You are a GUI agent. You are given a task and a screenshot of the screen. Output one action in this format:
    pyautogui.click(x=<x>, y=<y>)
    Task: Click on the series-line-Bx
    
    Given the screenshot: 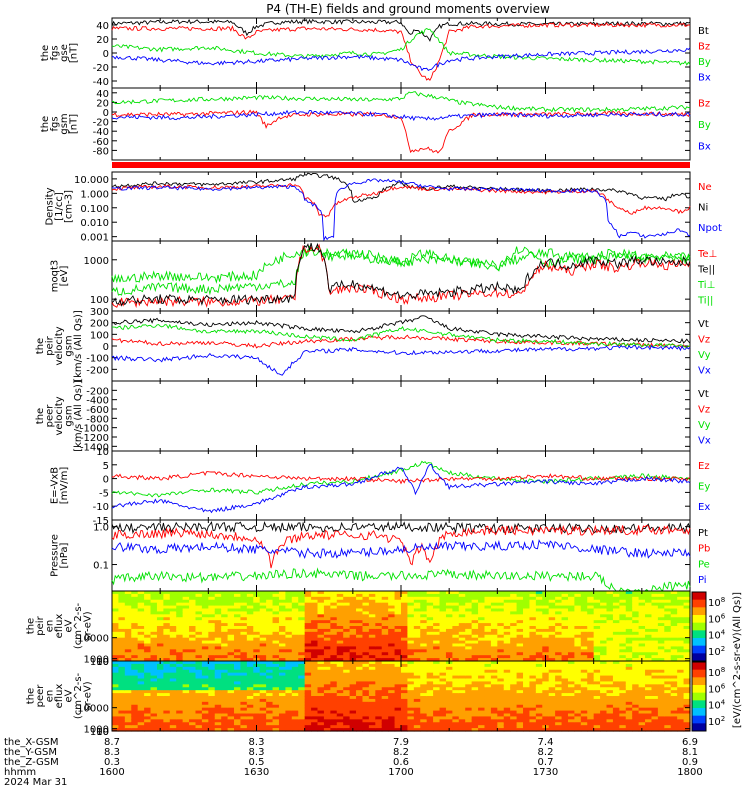 What is the action you would take?
    pyautogui.click(x=401, y=59)
    